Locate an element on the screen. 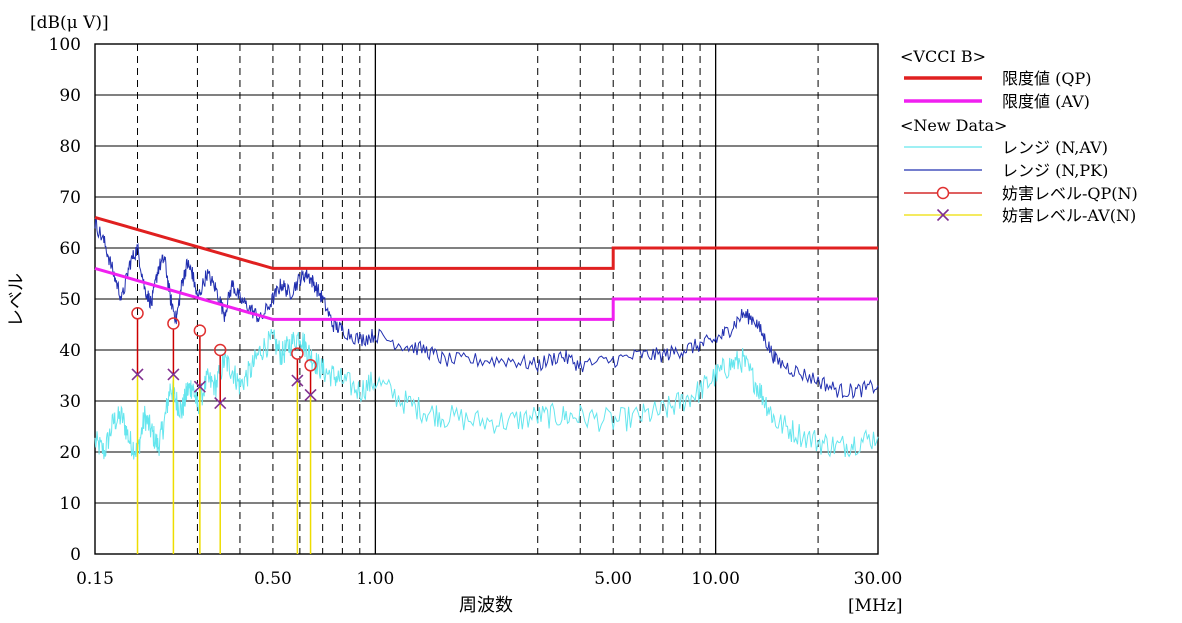 The height and width of the screenshot is (623, 1182). legend-label: 妨害レベル-AV(N) is located at coordinates (1069, 215).